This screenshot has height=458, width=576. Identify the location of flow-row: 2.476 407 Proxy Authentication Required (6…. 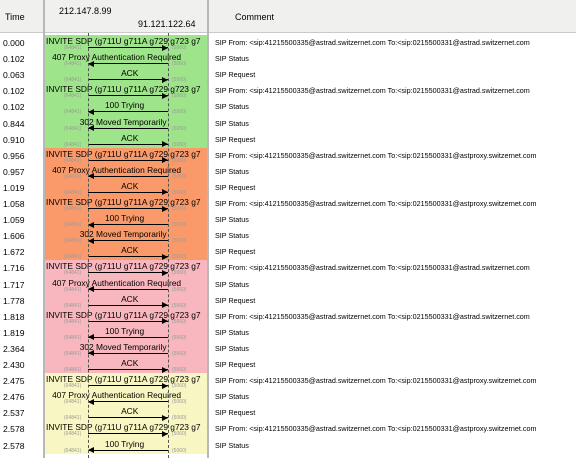
(288, 397).